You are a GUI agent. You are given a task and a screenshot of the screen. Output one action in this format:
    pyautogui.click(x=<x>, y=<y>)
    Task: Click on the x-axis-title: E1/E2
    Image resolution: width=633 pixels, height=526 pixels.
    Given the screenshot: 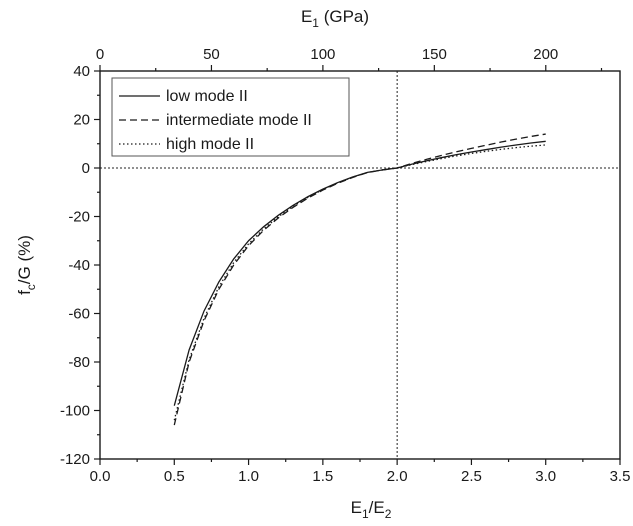 What is the action you would take?
    pyautogui.click(x=371, y=509)
    